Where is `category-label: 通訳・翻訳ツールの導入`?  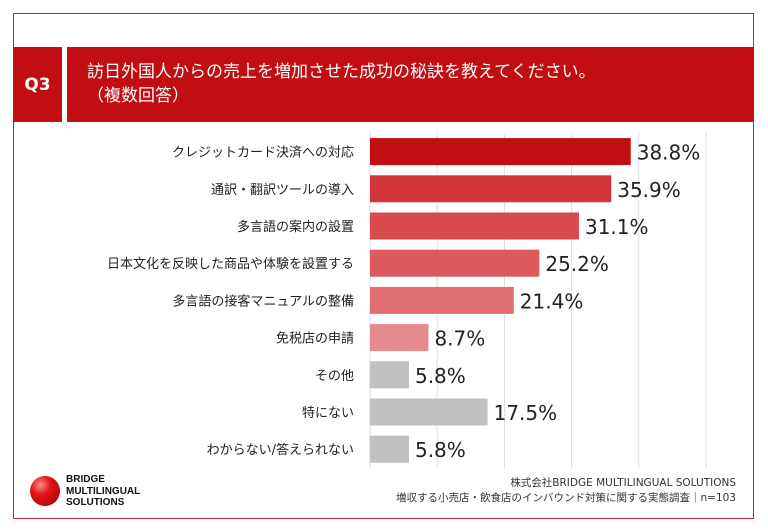 category-label: 通訳・翻訳ツールの導入 is located at coordinates (282, 190).